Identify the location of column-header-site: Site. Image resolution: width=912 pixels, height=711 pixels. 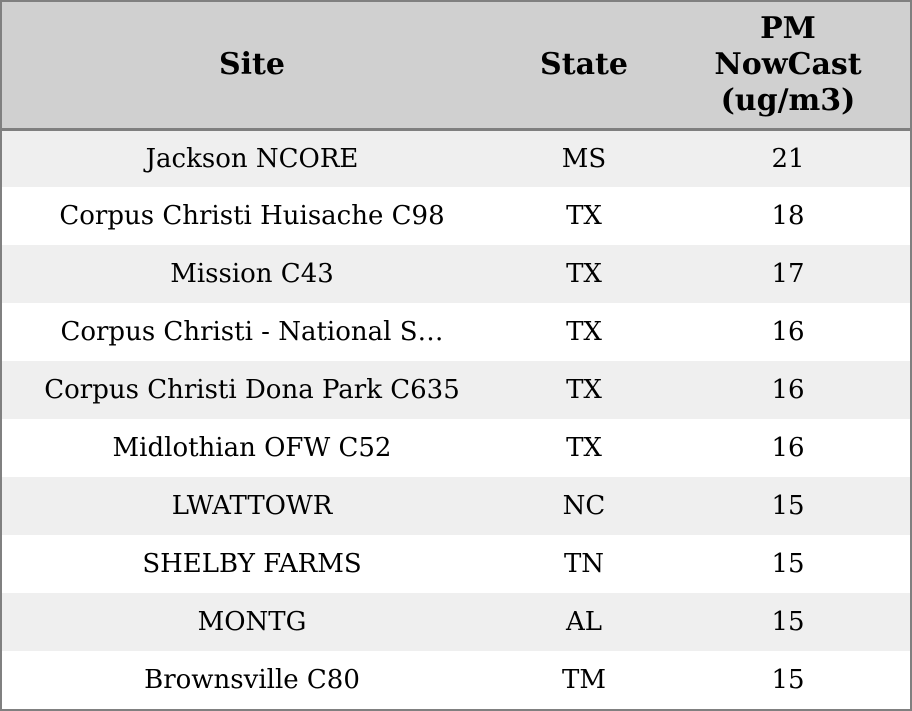
(252, 66).